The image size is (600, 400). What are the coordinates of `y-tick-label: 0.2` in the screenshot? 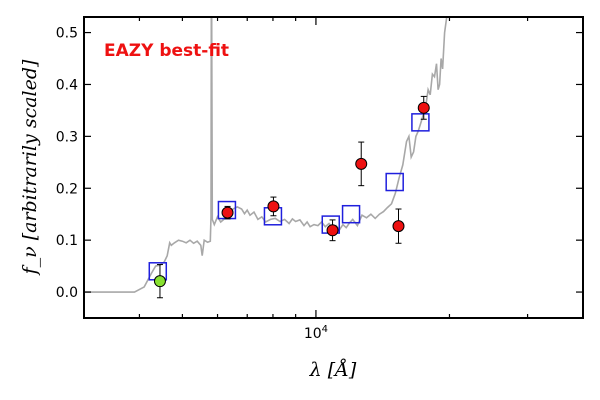 It's located at (67, 189).